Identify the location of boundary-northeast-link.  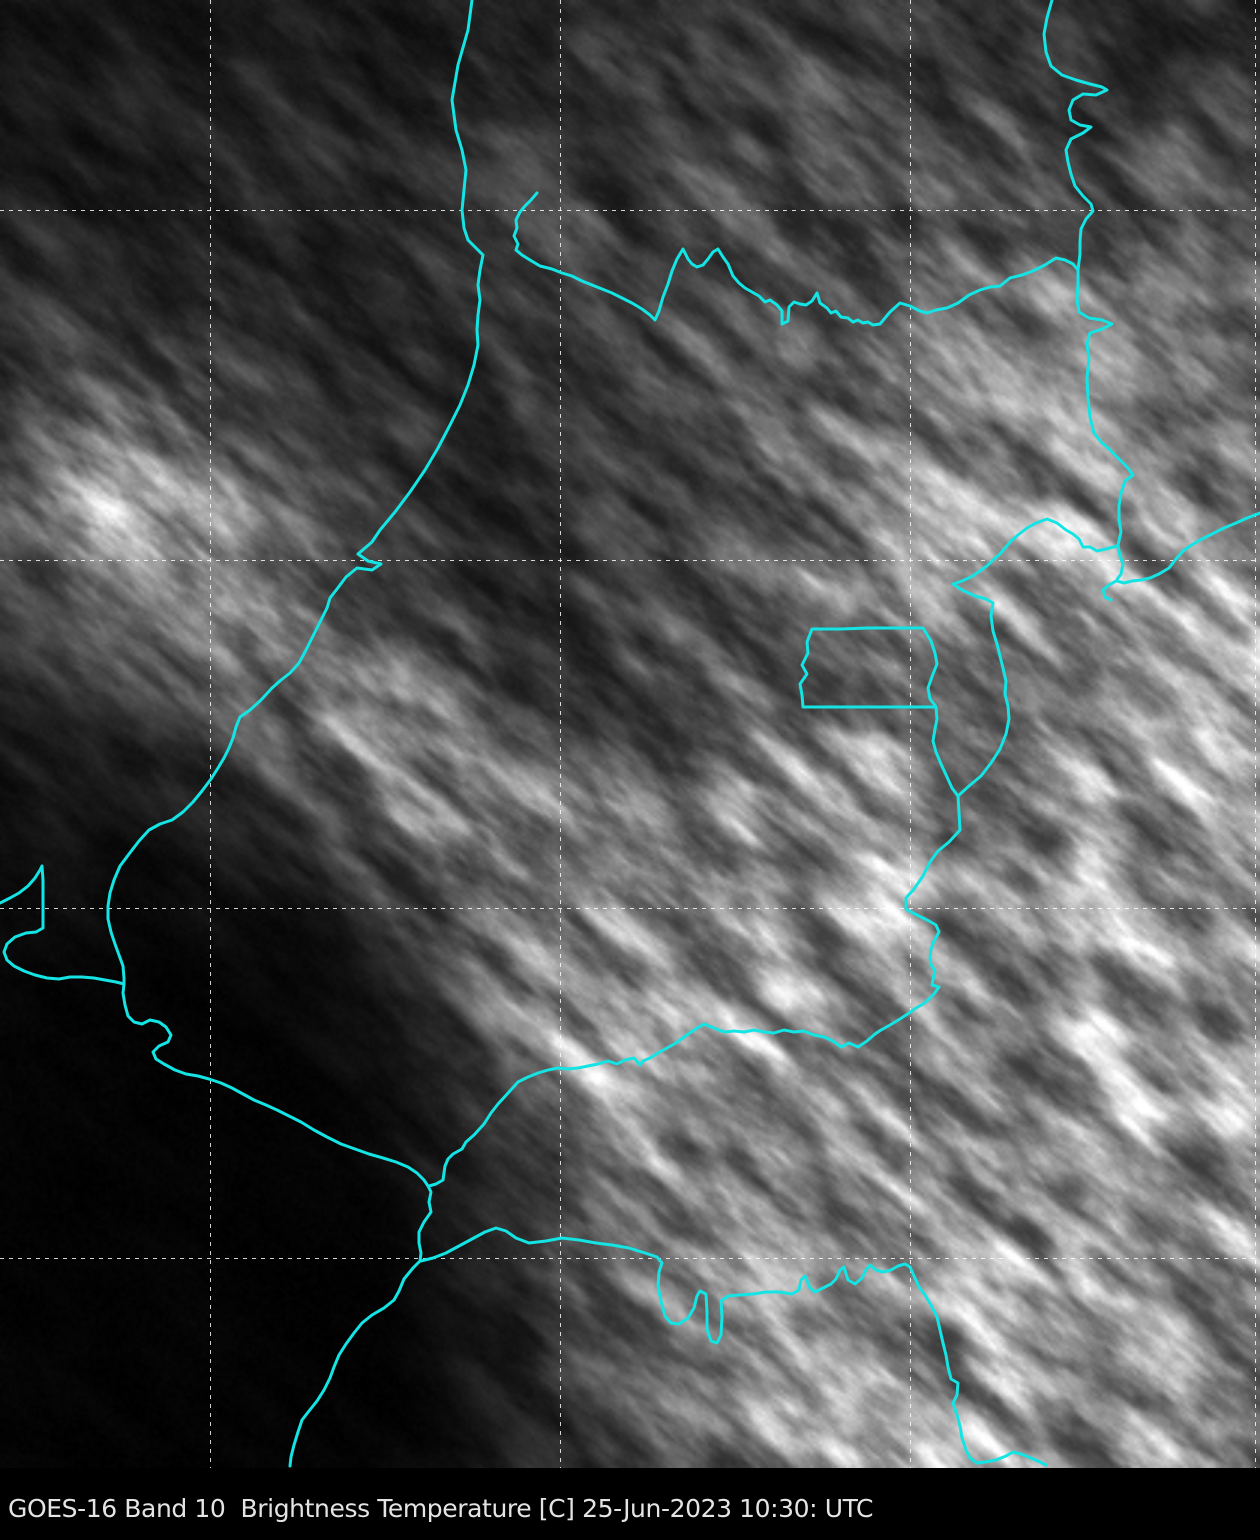
(1035, 657).